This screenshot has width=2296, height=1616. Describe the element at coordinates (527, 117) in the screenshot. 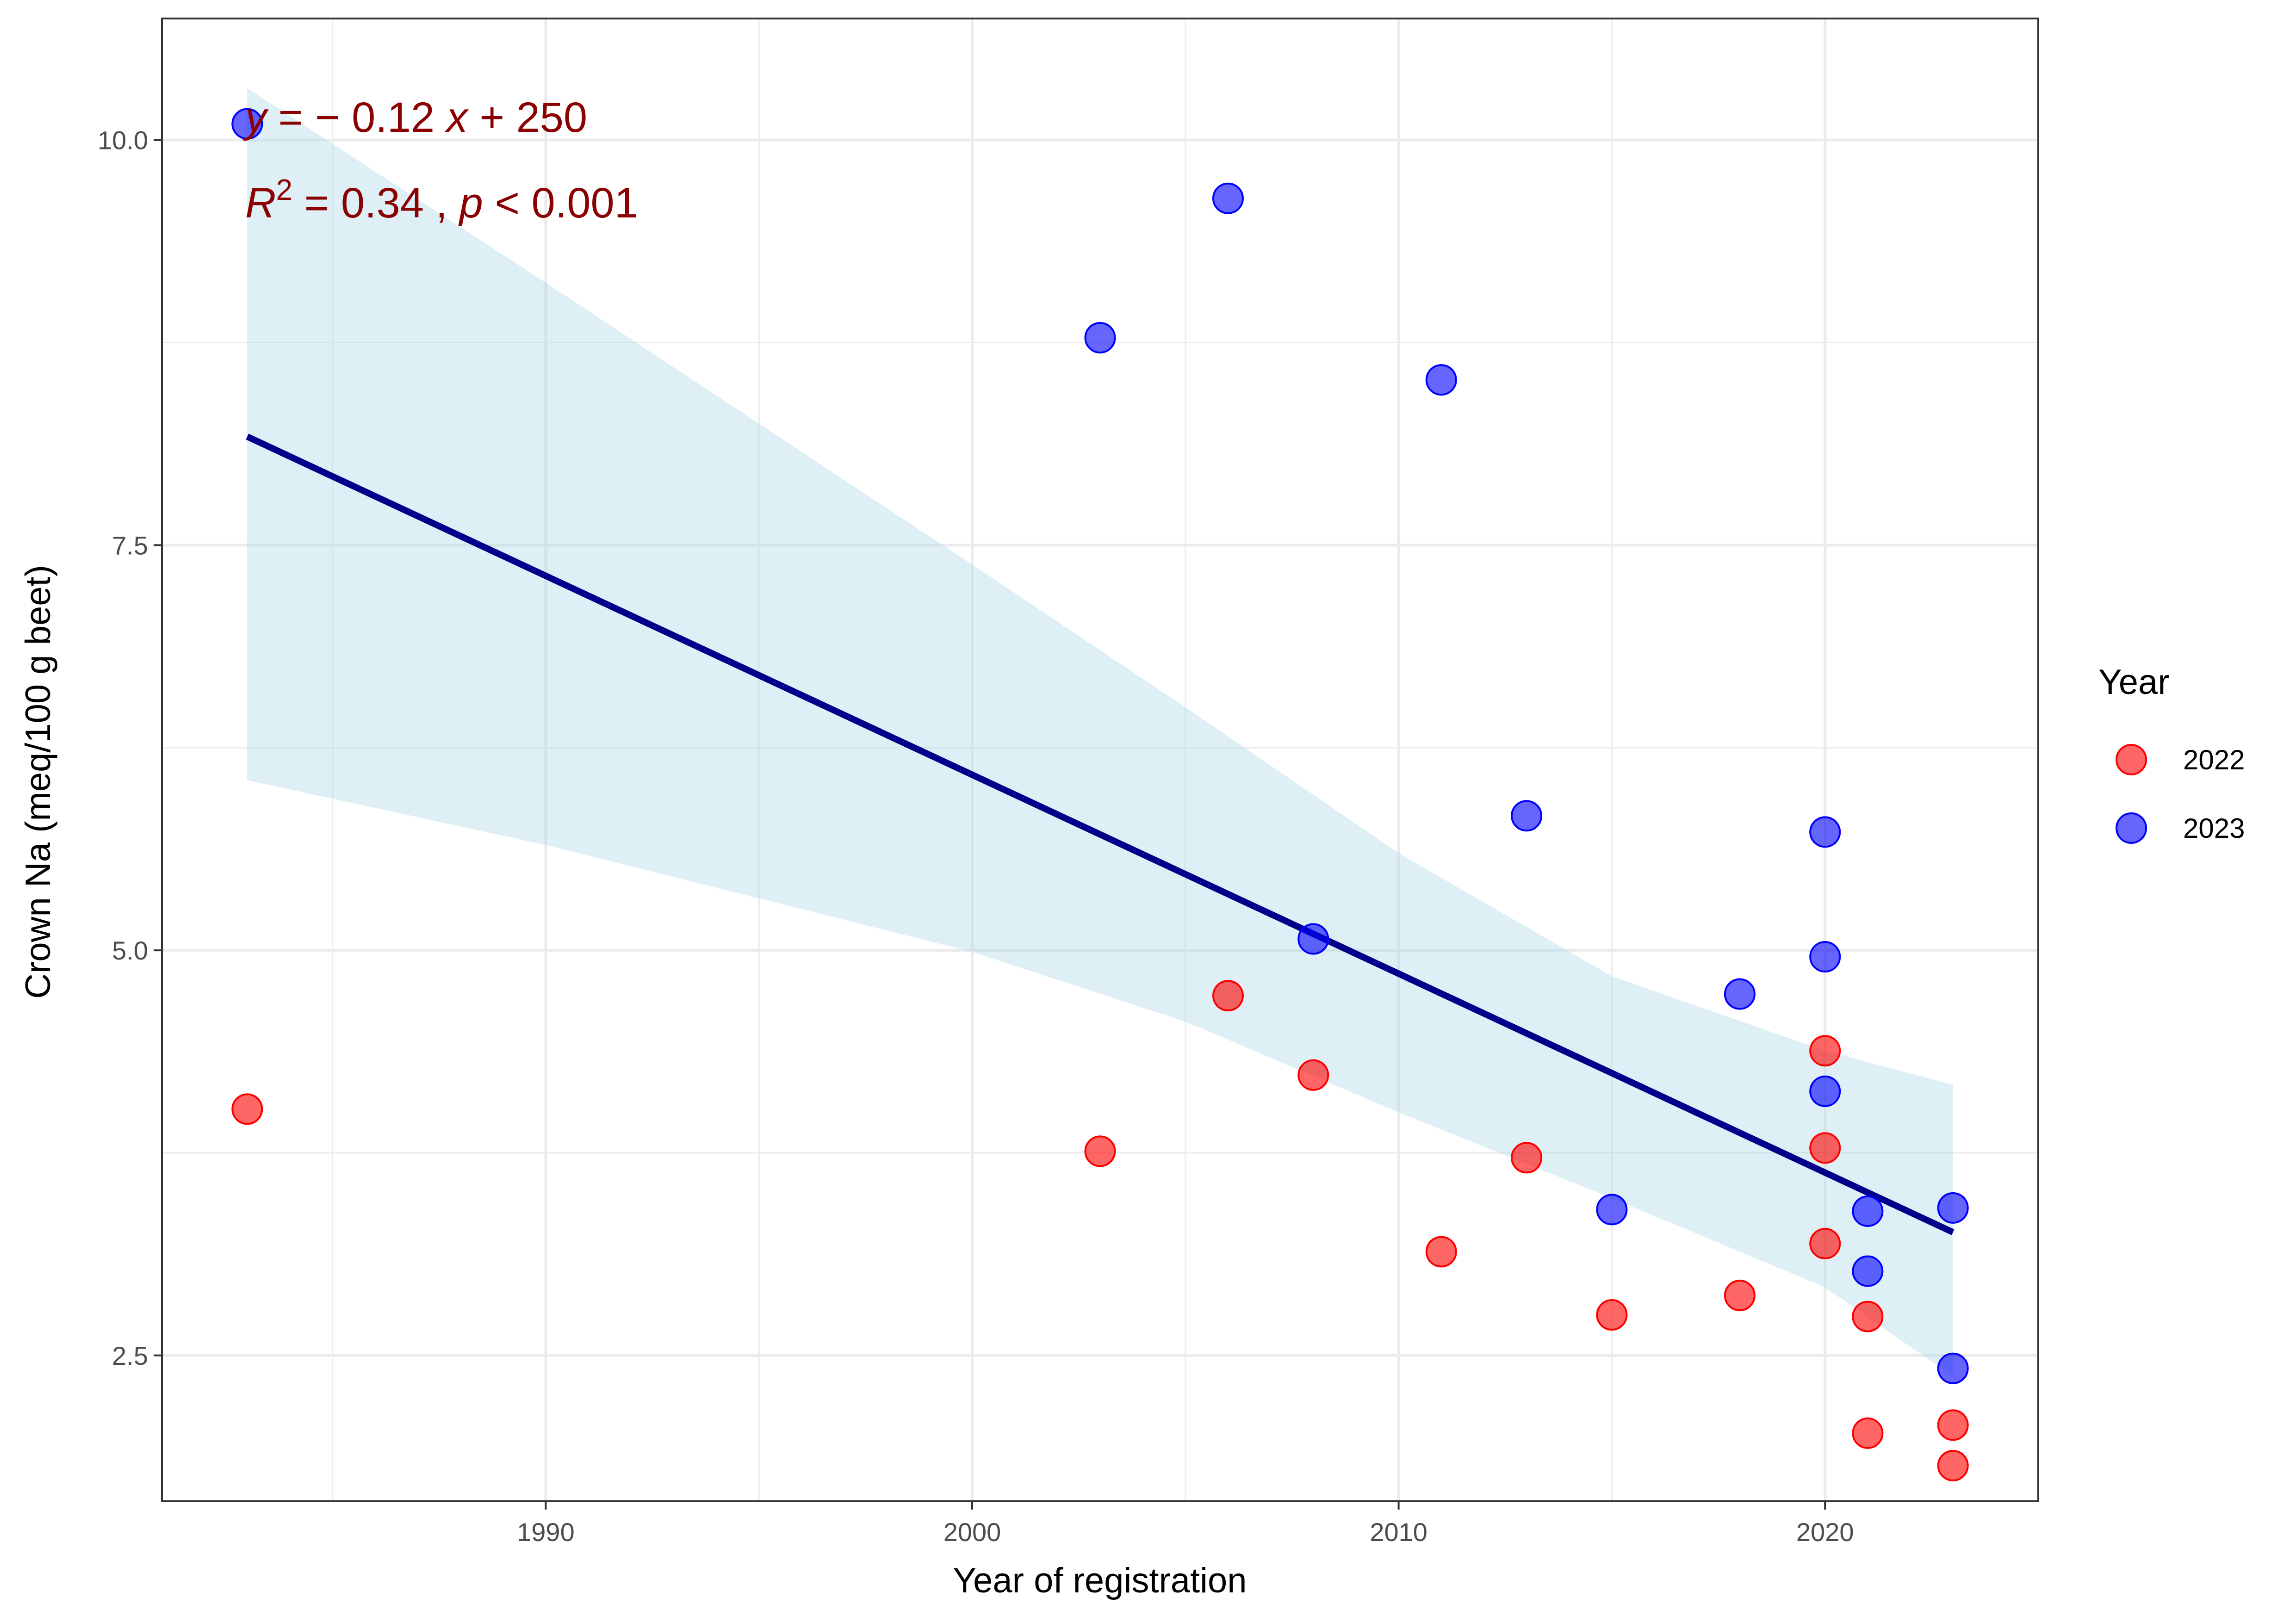

I see `equation-intercept: + 250` at that location.